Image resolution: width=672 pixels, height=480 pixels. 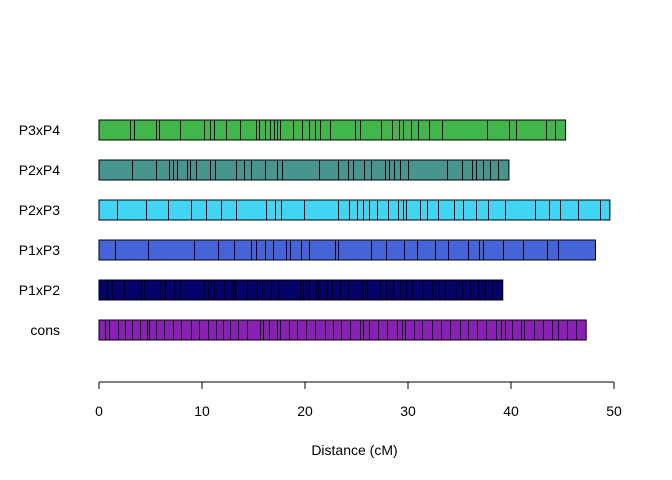 I want to click on x-tick-label: 30, so click(x=408, y=411).